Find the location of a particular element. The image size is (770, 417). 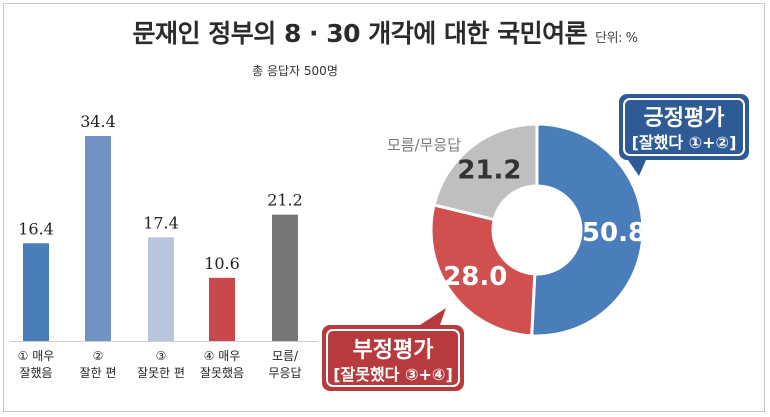

bar-category-1-line2: 잘했음 is located at coordinates (35, 373).